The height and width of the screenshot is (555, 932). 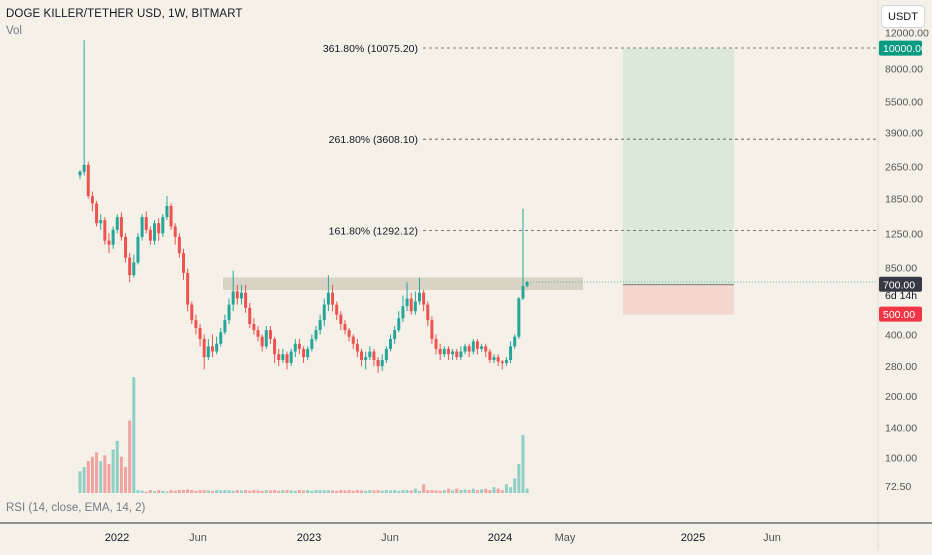 I want to click on profit-zone, so click(x=678, y=166).